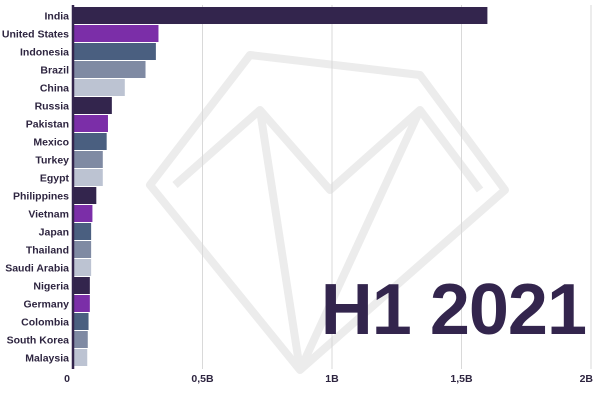 This screenshot has height=400, width=600. Describe the element at coordinates (35, 35) in the screenshot. I see `category-label: United States` at that location.